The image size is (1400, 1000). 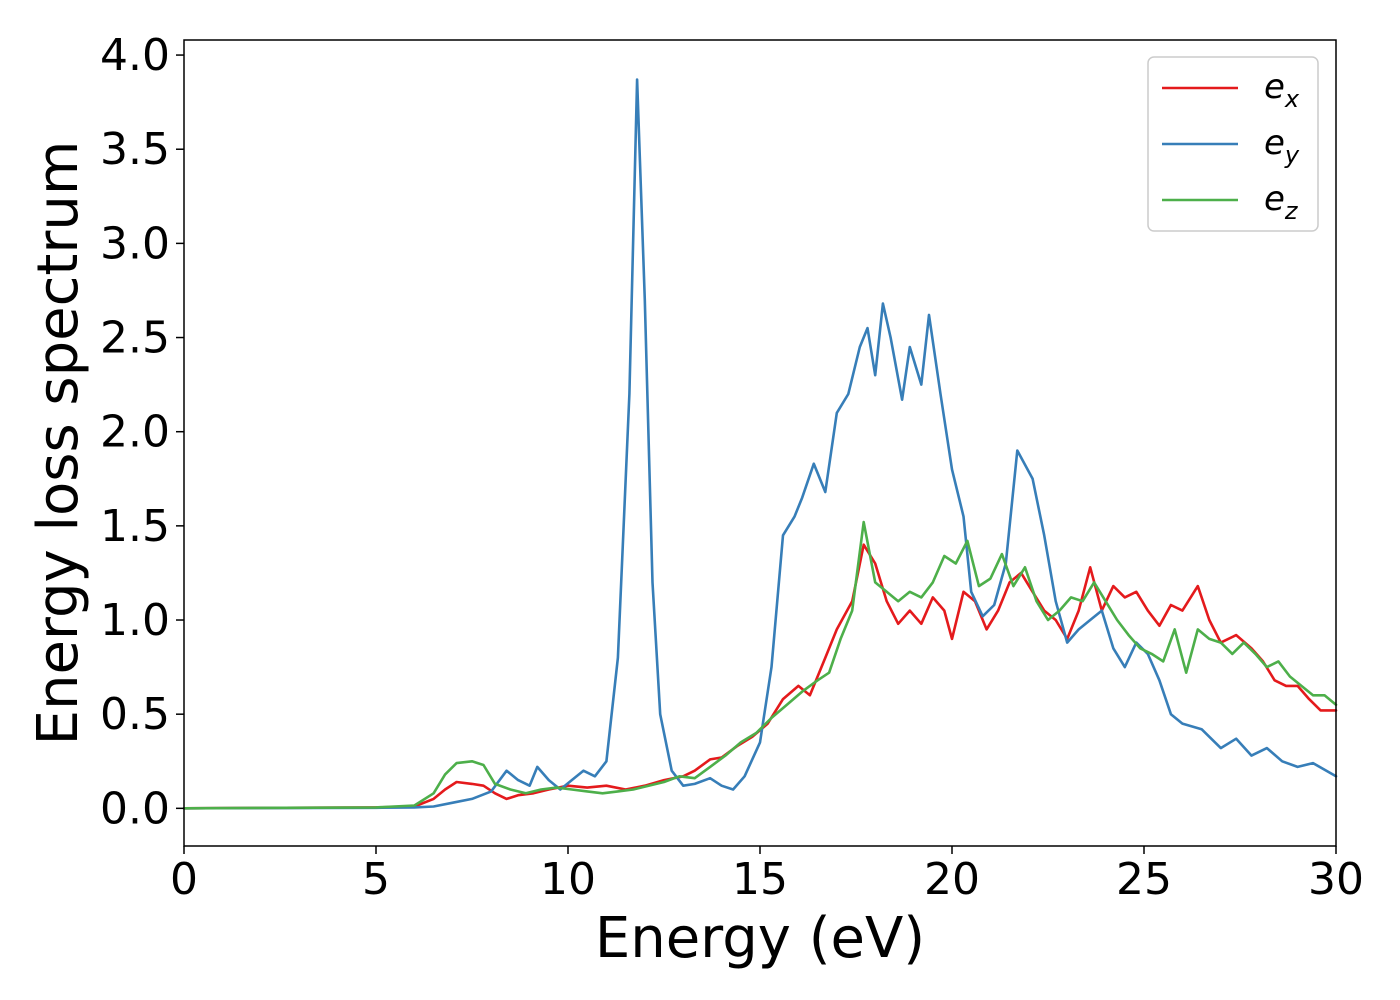 I want to click on x-tick-label: 25, so click(x=1144, y=879).